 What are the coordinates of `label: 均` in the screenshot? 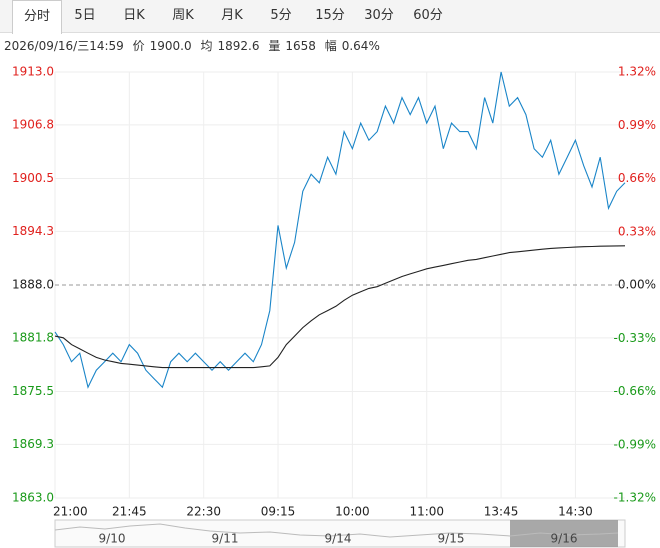 It's located at (206, 46).